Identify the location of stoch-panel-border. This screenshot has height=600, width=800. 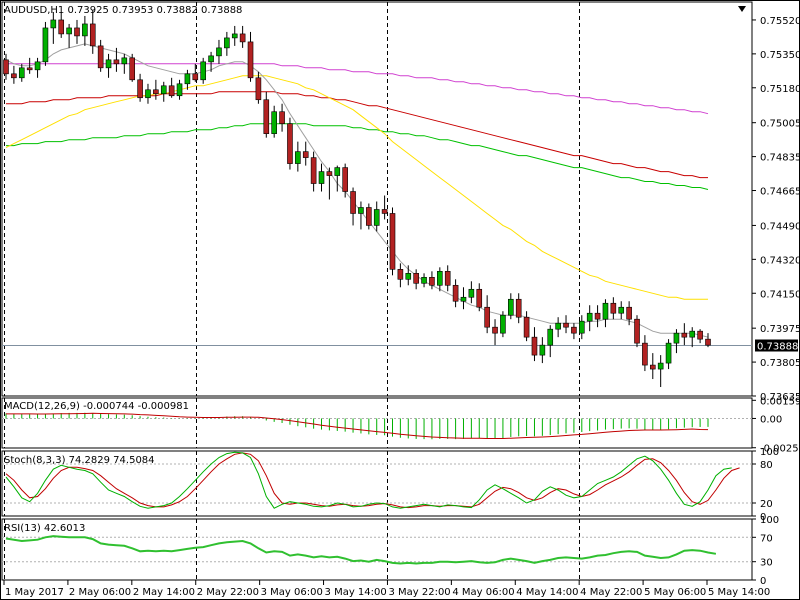
(377, 483).